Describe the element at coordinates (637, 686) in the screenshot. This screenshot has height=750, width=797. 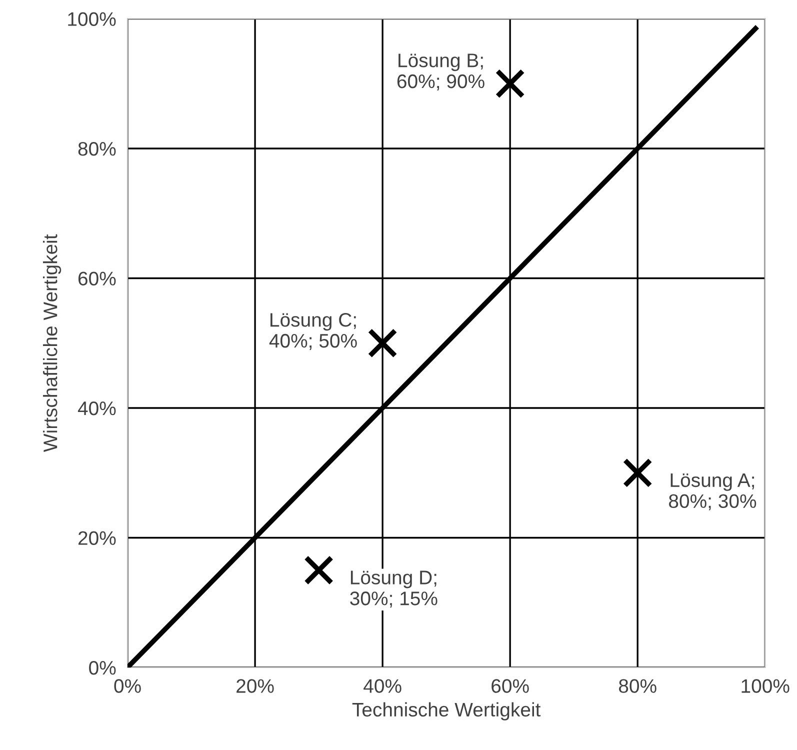
I see `x-tick-label: 80%` at that location.